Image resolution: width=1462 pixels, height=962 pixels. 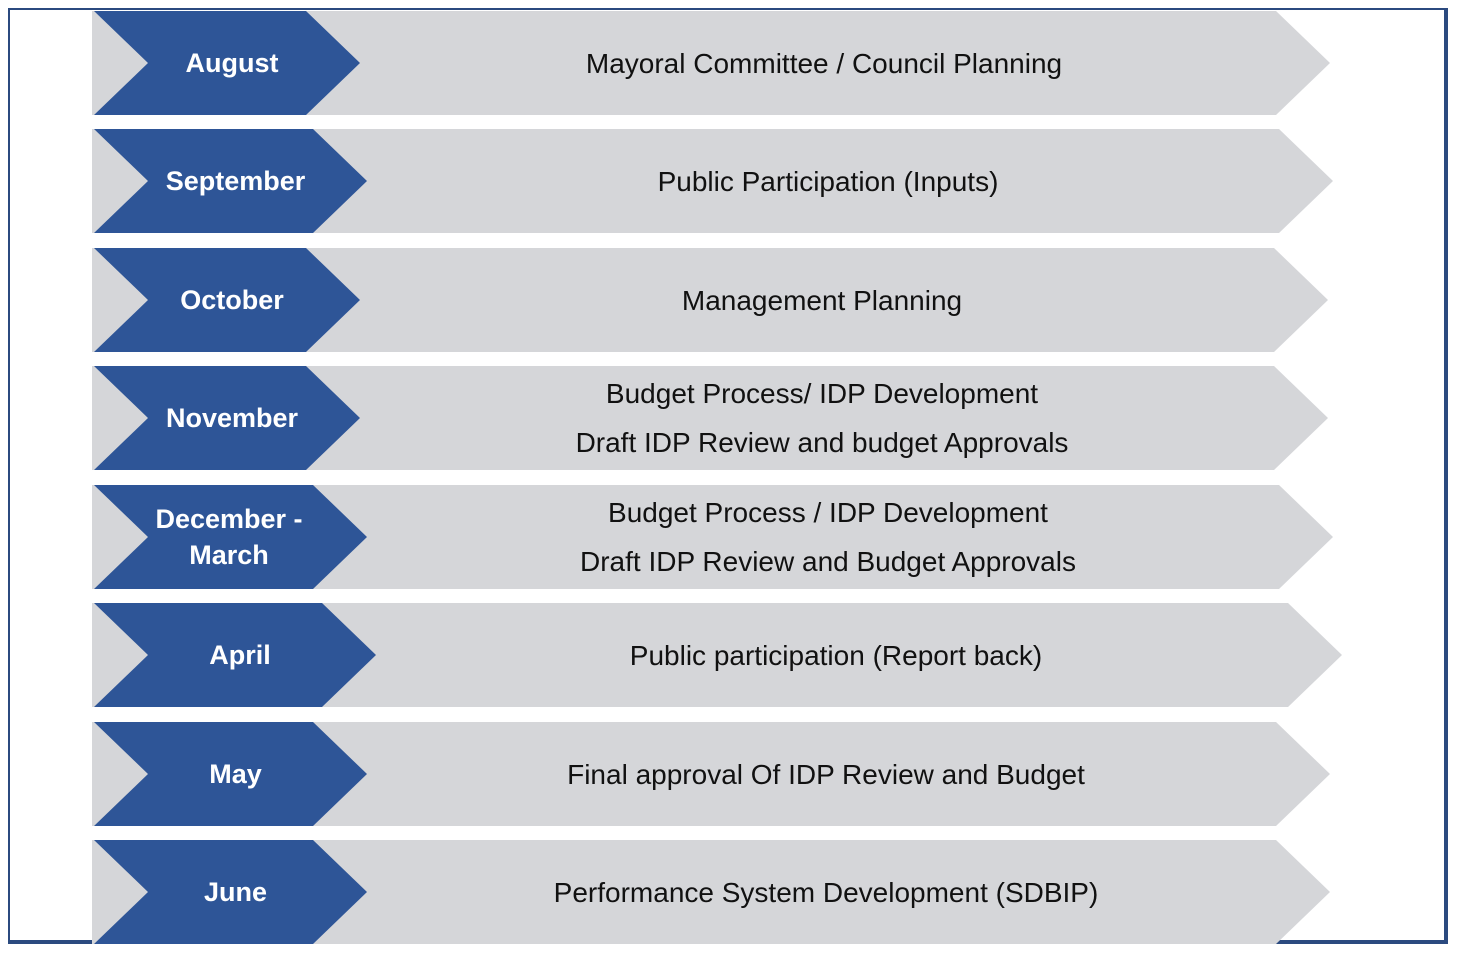 I want to click on timeline-row: Management Planning October, so click(x=731, y=300).